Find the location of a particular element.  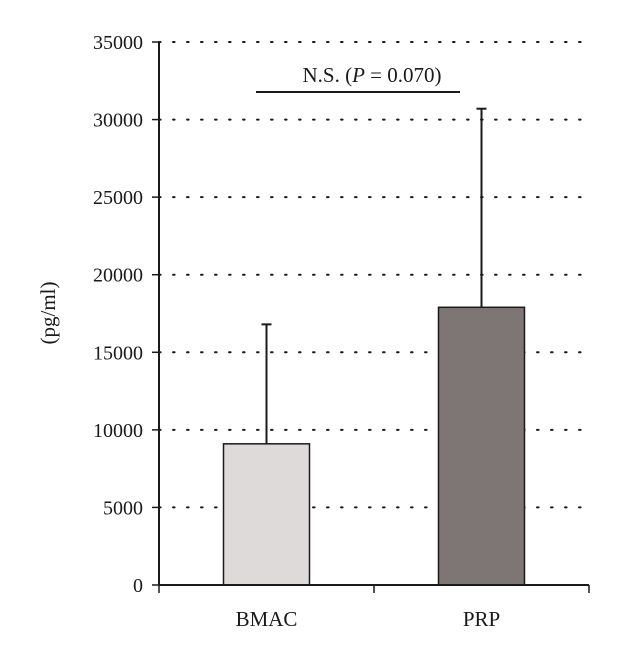

significance-suffix: = 0.070) is located at coordinates (403, 75).